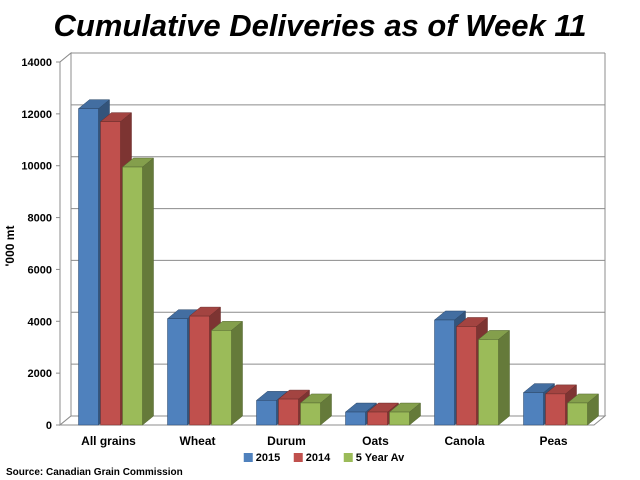 The height and width of the screenshot is (480, 640). I want to click on y-tick-label: 0, so click(49, 426).